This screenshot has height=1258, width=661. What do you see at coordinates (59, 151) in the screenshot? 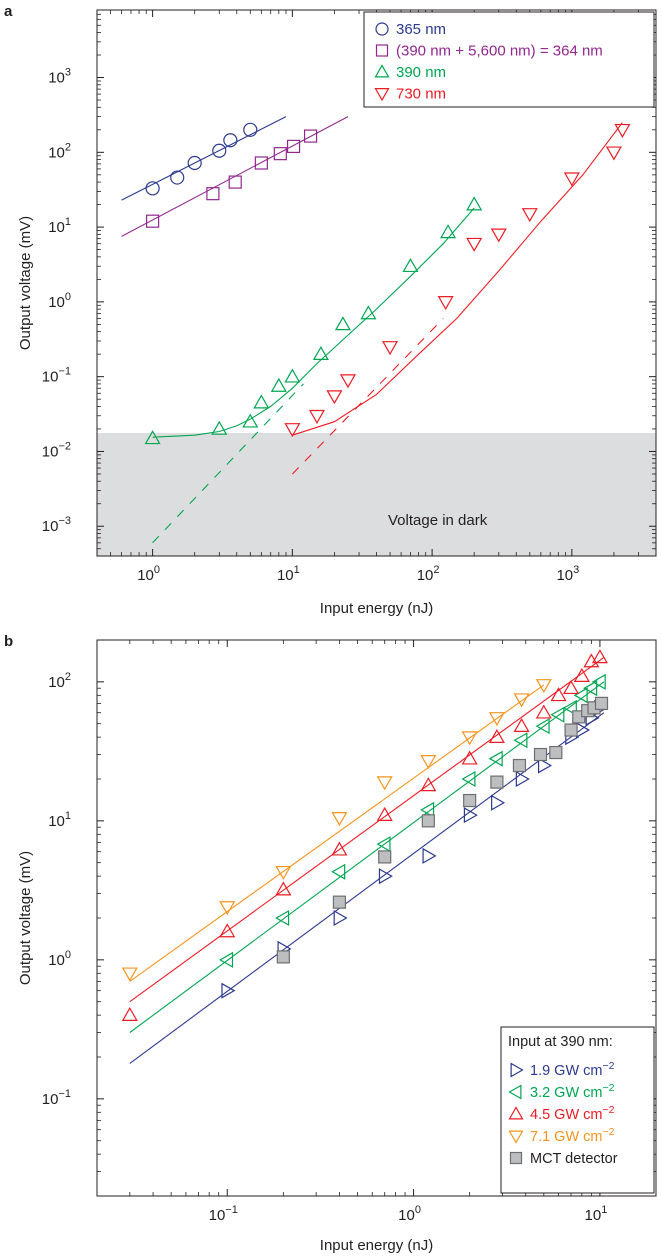
I see `a-y-tick-label: 10²` at bounding box center [59, 151].